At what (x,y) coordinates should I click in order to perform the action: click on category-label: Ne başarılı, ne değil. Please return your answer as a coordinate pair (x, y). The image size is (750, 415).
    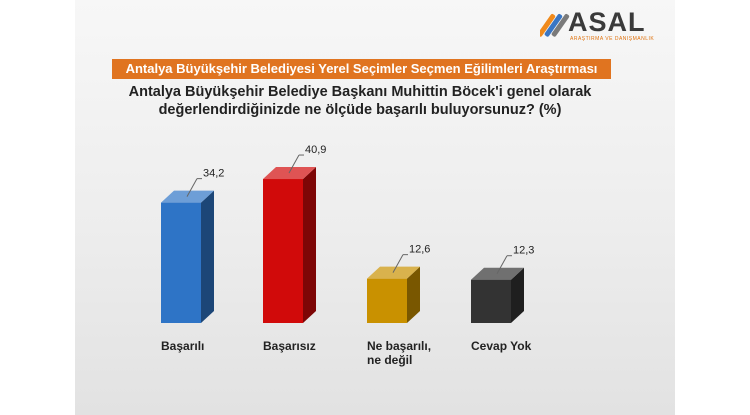
    Looking at the image, I should click on (399, 353).